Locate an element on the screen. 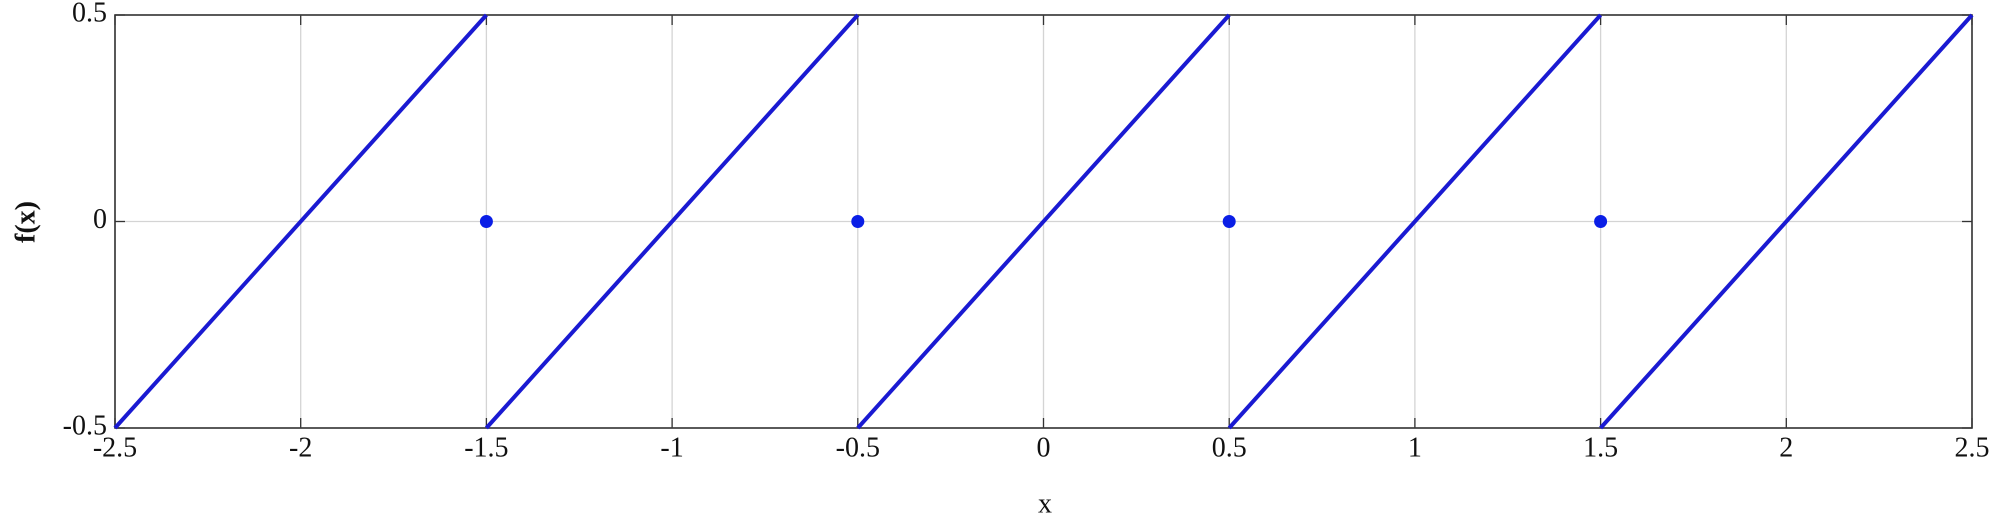 This screenshot has height=524, width=2000. x-tick-label: 0.5 is located at coordinates (1229, 447).